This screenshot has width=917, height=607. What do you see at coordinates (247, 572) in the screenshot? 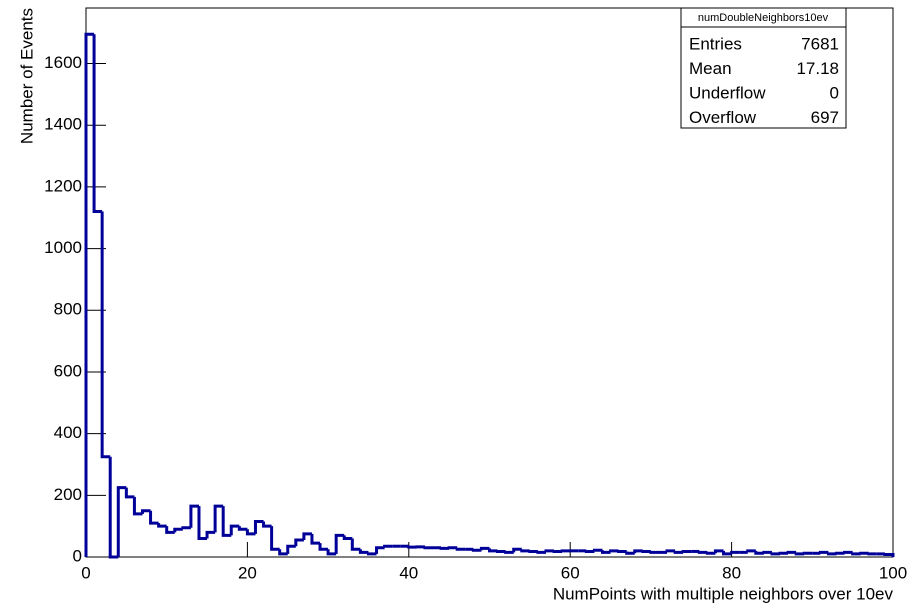
I see `x-tick-label: 20` at bounding box center [247, 572].